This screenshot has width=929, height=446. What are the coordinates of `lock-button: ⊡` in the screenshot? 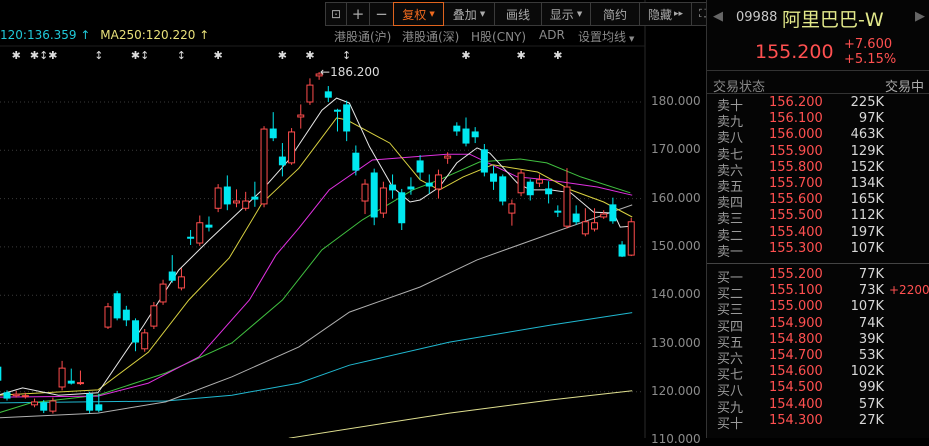 It's located at (336, 14).